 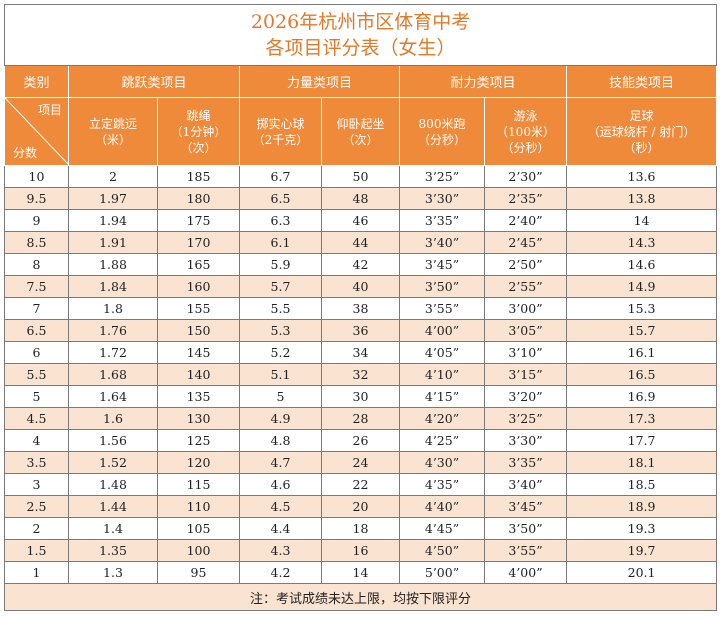 What do you see at coordinates (483, 81) in the screenshot?
I see `category-header-endurance: 耐力类项目` at bounding box center [483, 81].